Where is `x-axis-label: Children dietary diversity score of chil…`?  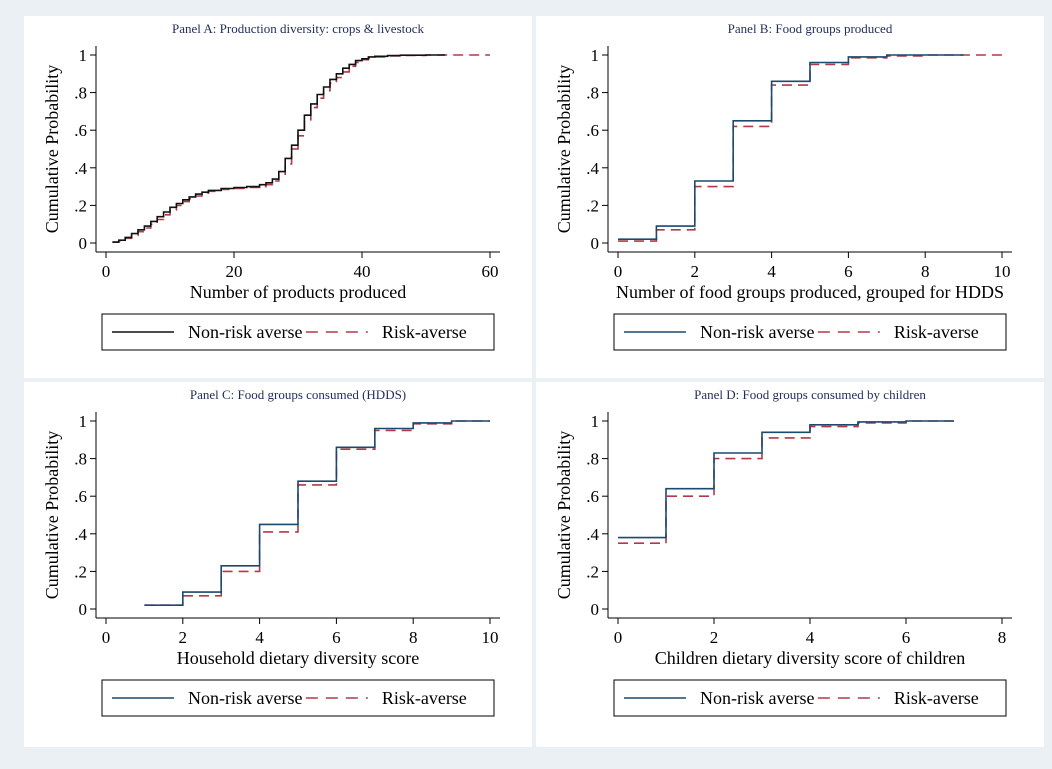 x-axis-label: Children dietary diversity score of chil… is located at coordinates (810, 658).